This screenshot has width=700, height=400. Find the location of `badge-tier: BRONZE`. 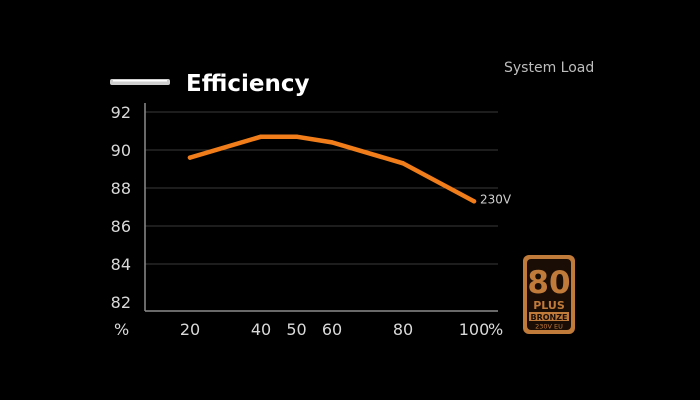

badge-tier: BRONZE is located at coordinates (548, 317).